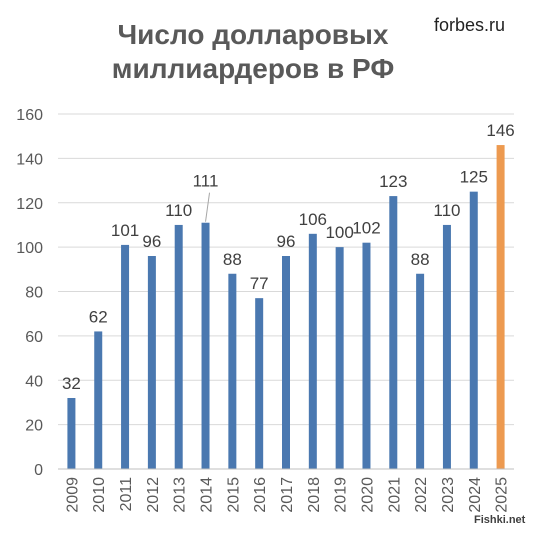  I want to click on chart-title-line-1: Число долларовых, so click(253, 34).